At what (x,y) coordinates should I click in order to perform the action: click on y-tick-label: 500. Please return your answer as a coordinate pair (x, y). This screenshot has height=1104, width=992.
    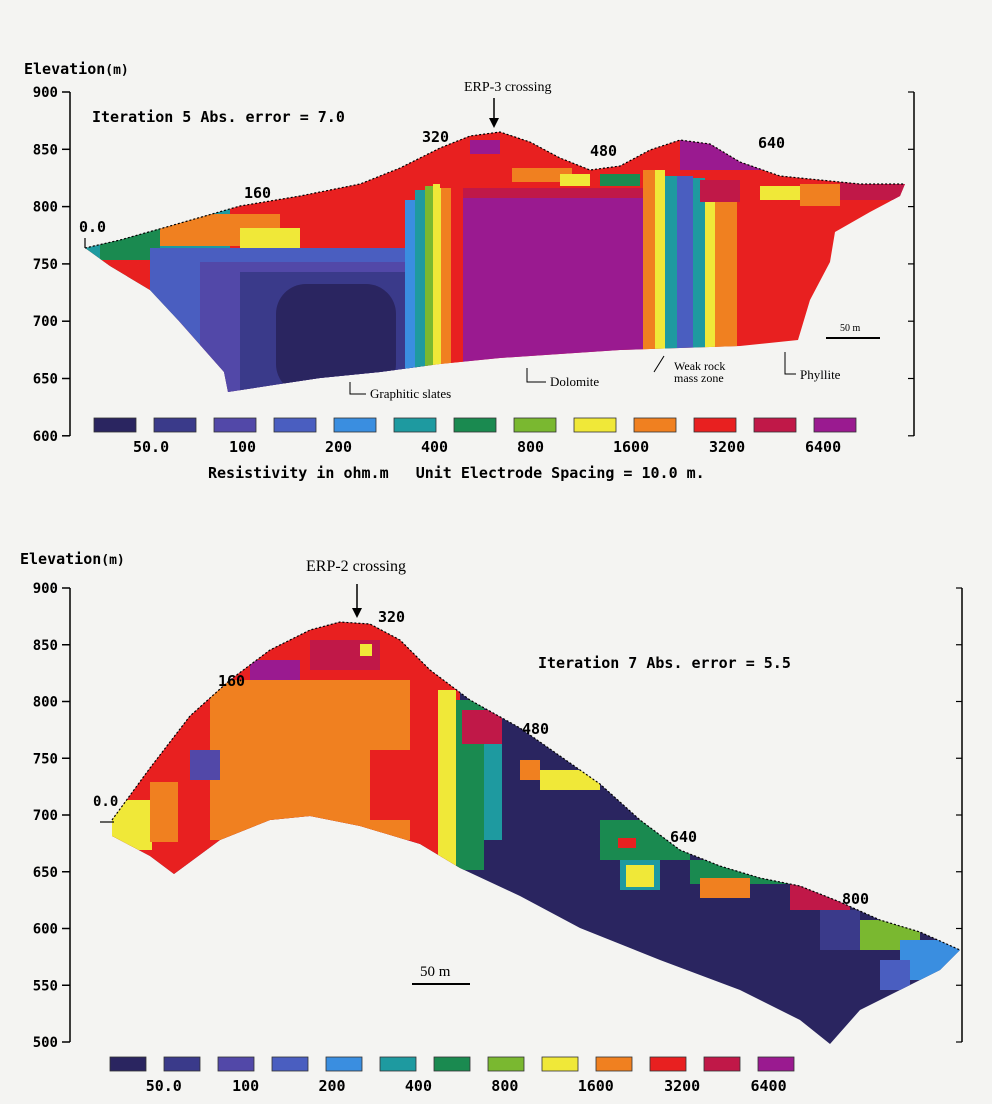
    Looking at the image, I should click on (45, 1043).